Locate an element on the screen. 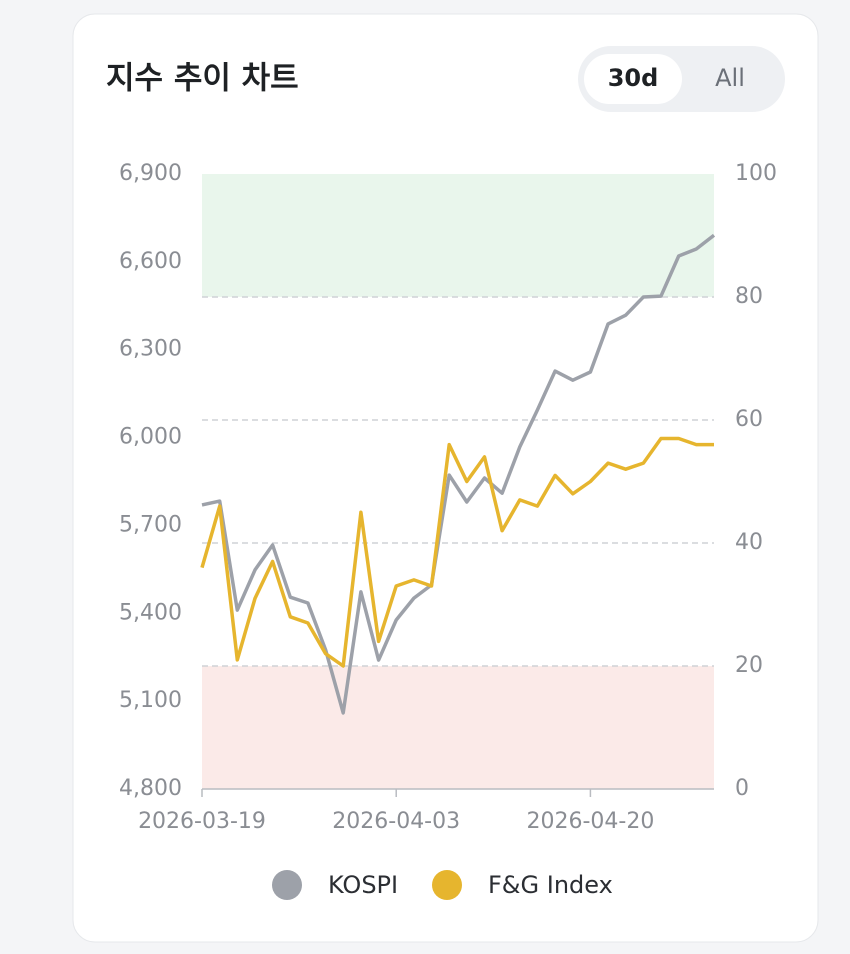  y2-tick-label: 60 is located at coordinates (749, 419).